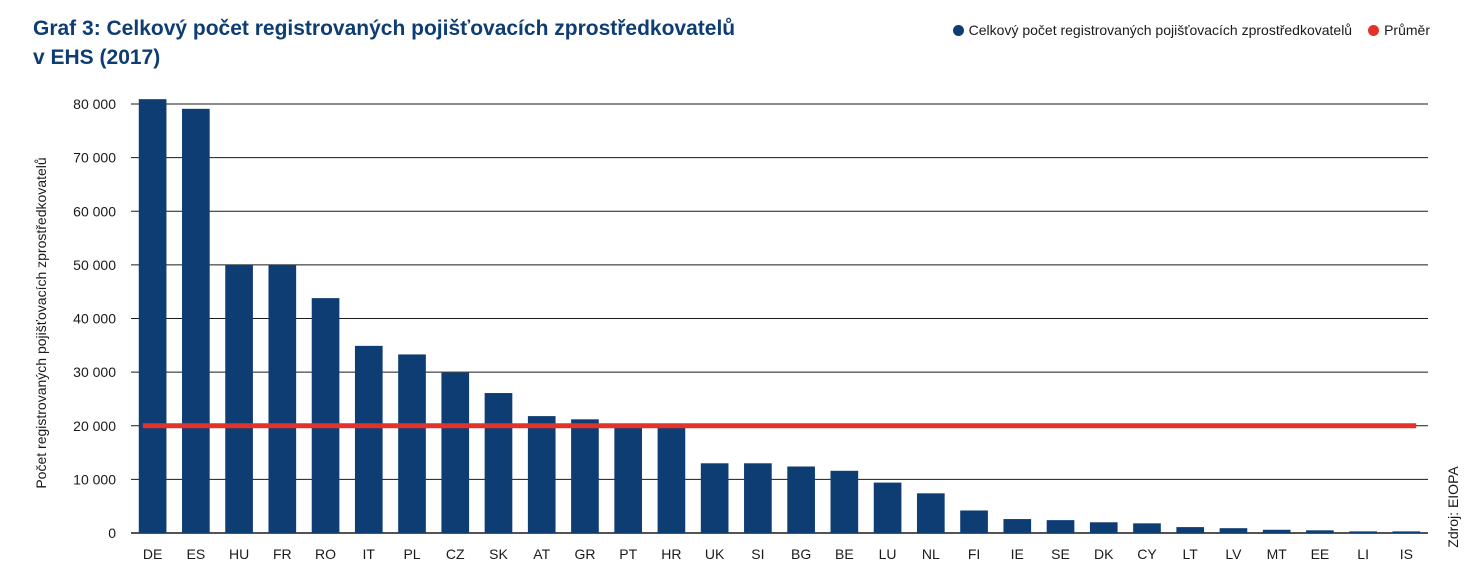 This screenshot has width=1478, height=582. What do you see at coordinates (412, 443) in the screenshot?
I see `bar-pl` at bounding box center [412, 443].